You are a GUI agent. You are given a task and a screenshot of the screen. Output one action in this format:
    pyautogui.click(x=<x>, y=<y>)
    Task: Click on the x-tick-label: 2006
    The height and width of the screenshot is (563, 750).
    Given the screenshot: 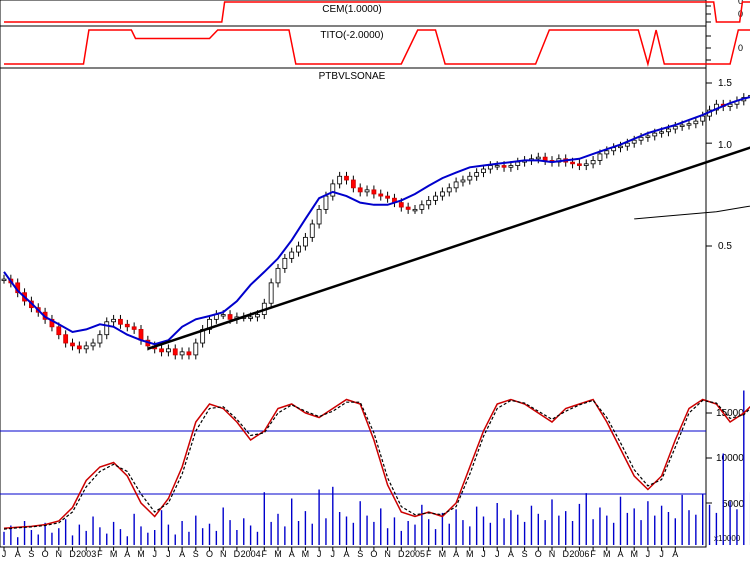 What is the action you would take?
    pyautogui.click(x=579, y=553)
    